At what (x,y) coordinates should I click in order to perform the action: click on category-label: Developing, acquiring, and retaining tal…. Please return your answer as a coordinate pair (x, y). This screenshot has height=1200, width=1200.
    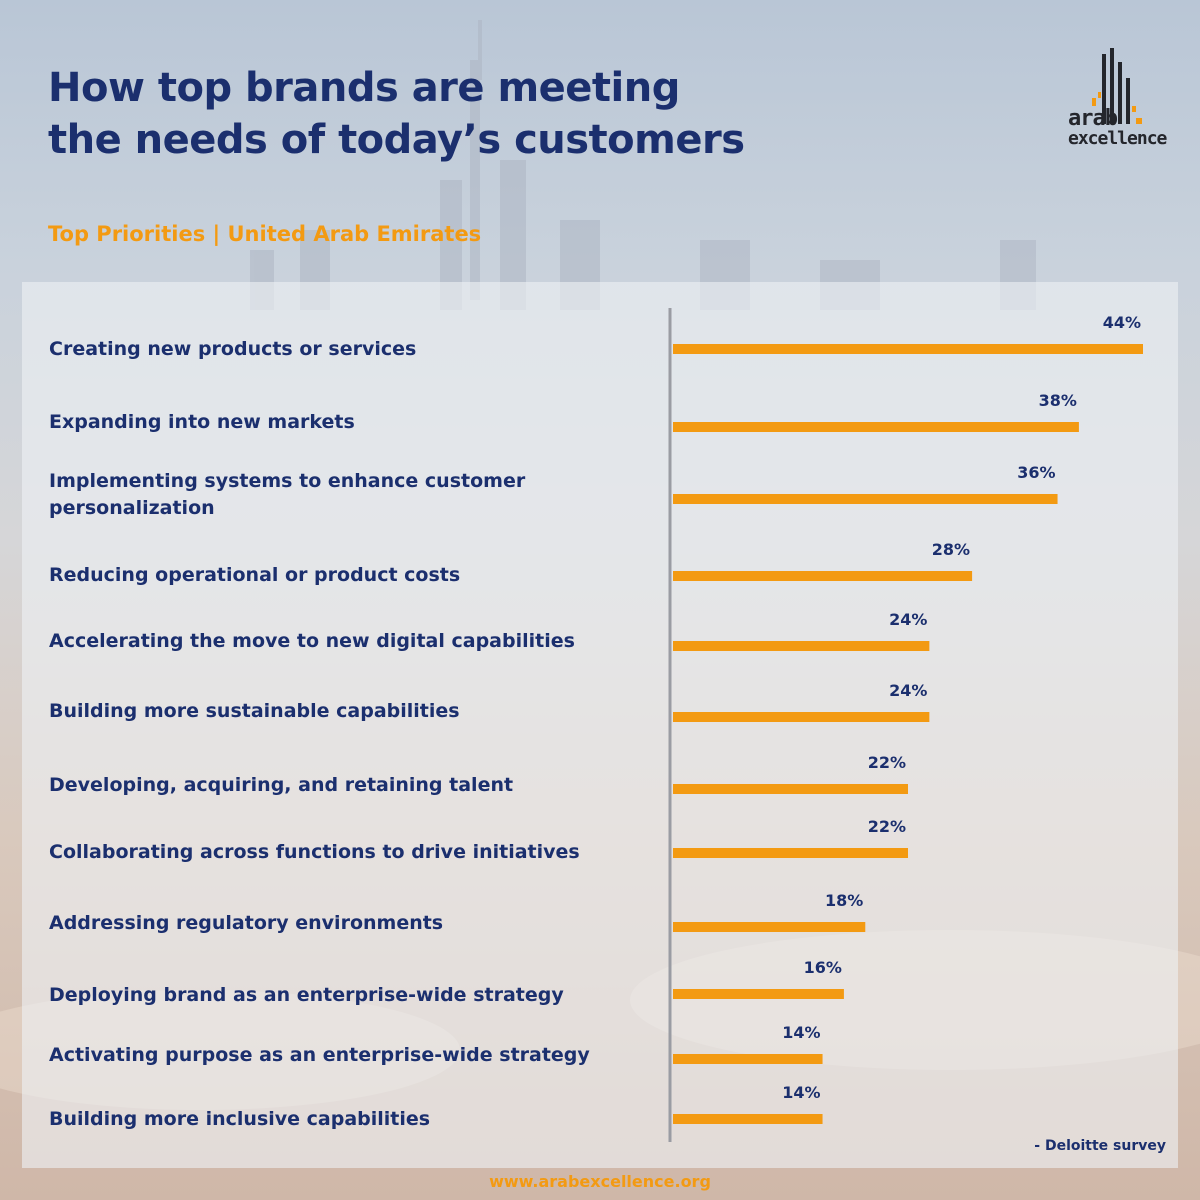
    Looking at the image, I should click on (281, 785).